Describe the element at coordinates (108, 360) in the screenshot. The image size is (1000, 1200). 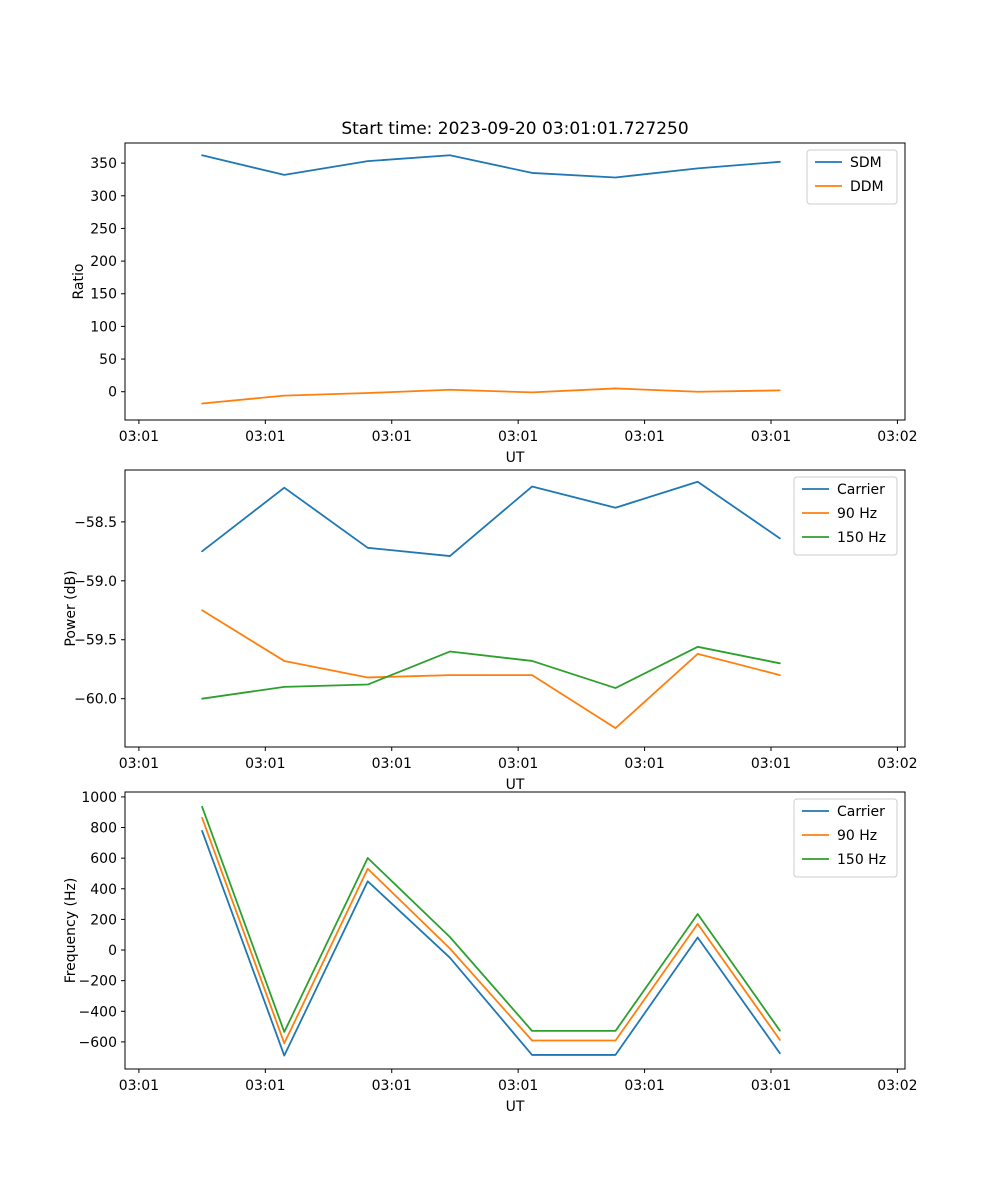
I see `y-tick-label: 50` at that location.